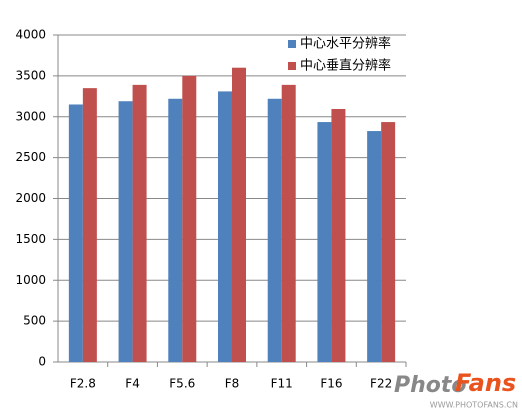  What do you see at coordinates (345, 44) in the screenshot?
I see `legend-label: 中心水平分辨率` at bounding box center [345, 44].